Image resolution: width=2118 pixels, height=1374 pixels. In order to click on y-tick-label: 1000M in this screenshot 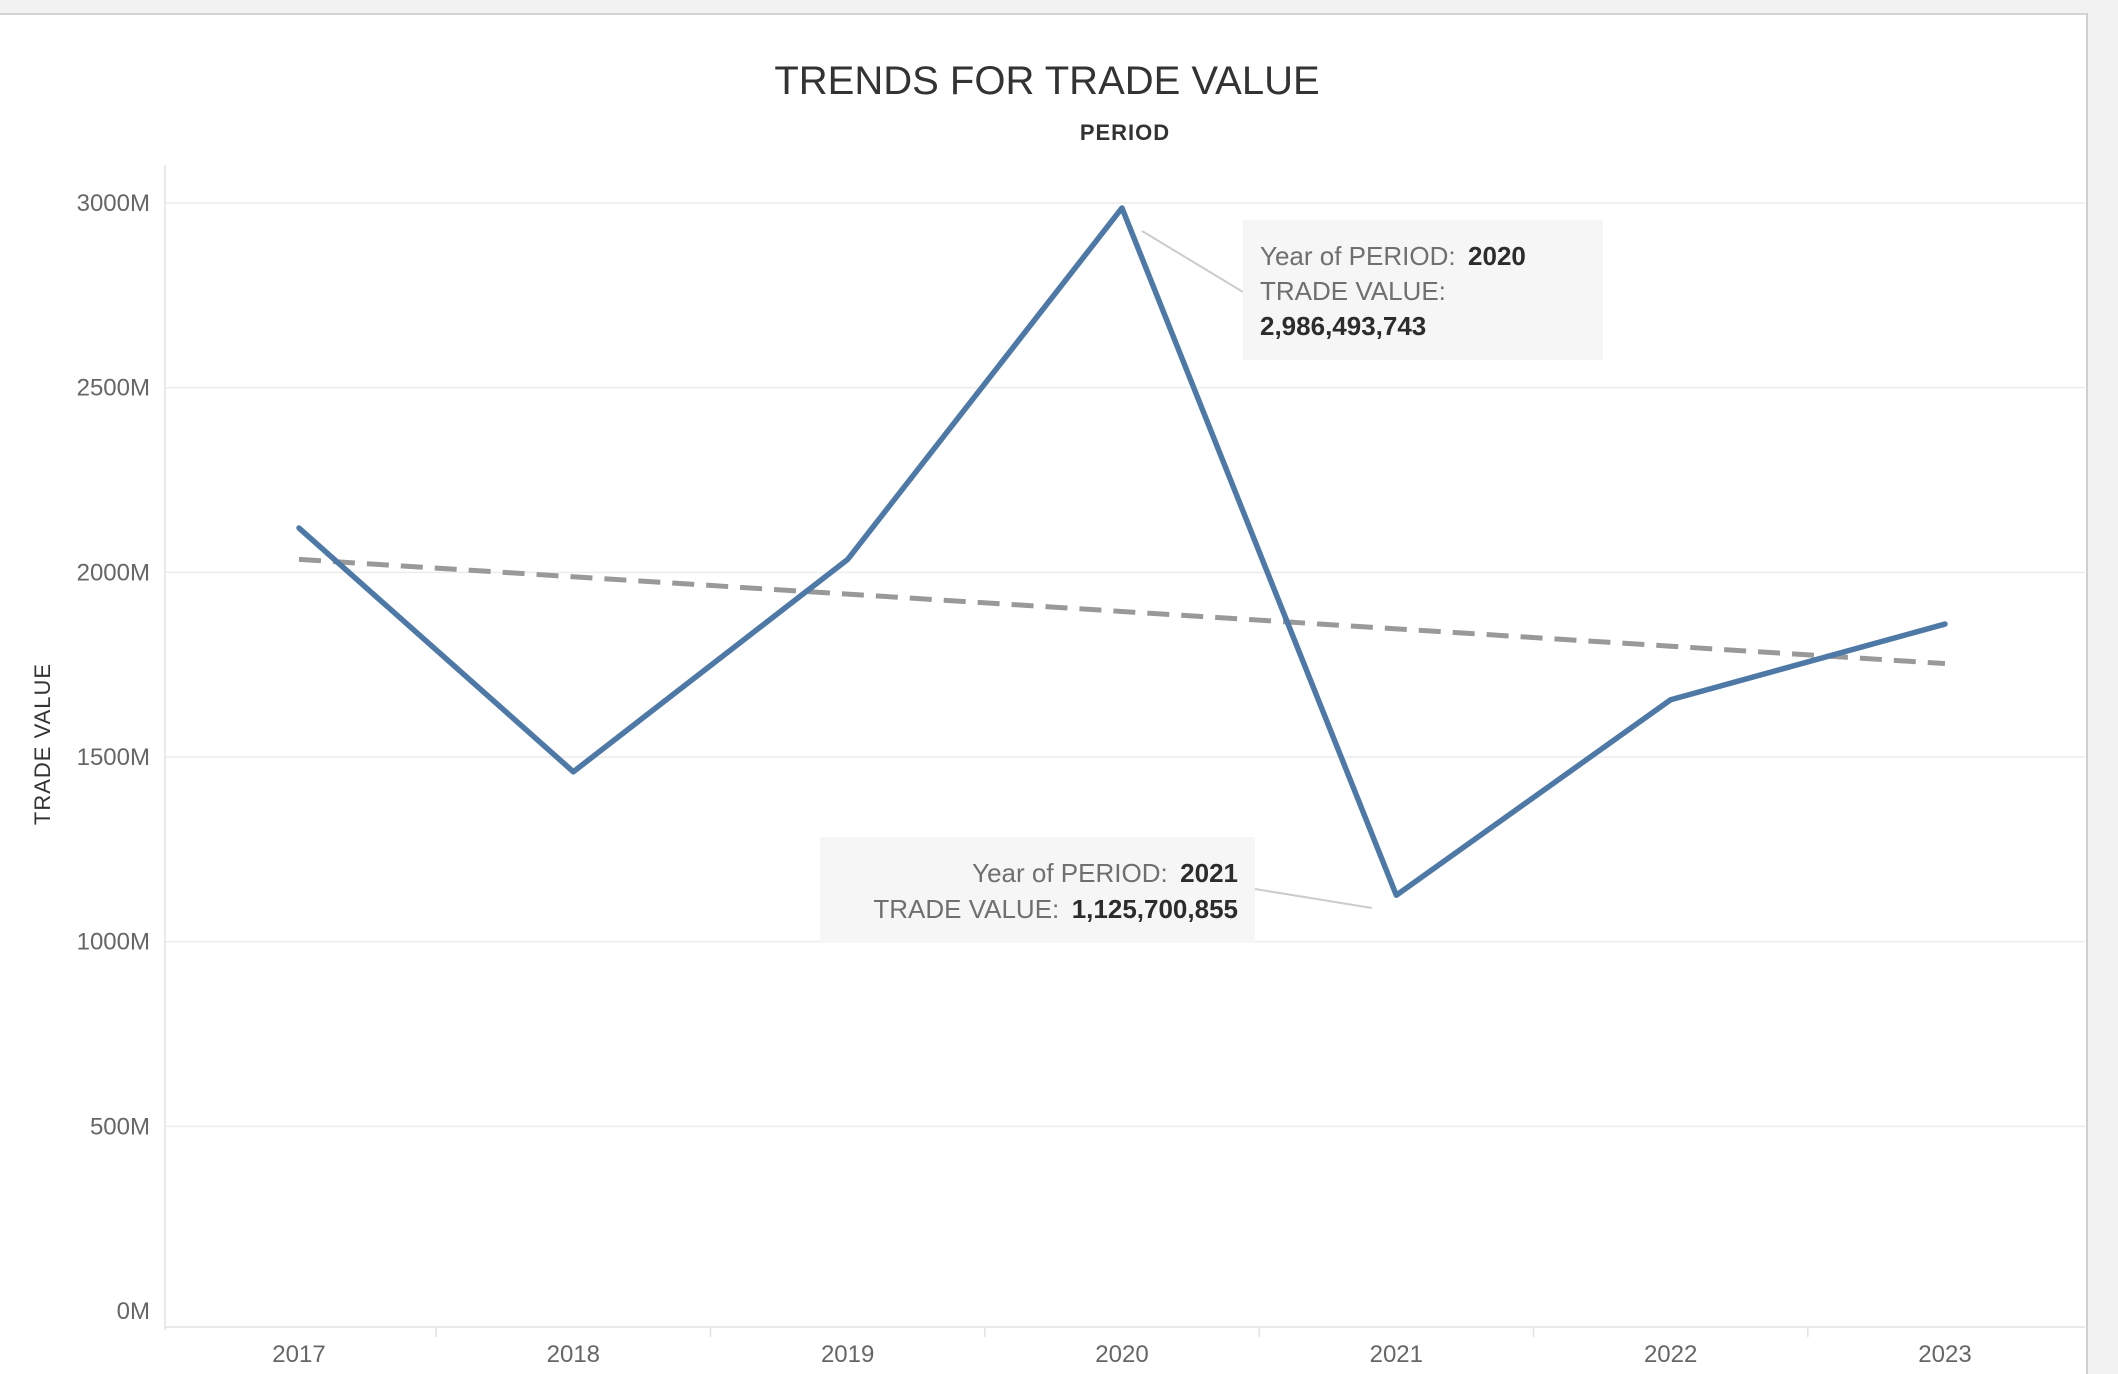, I will do `click(113, 942)`.